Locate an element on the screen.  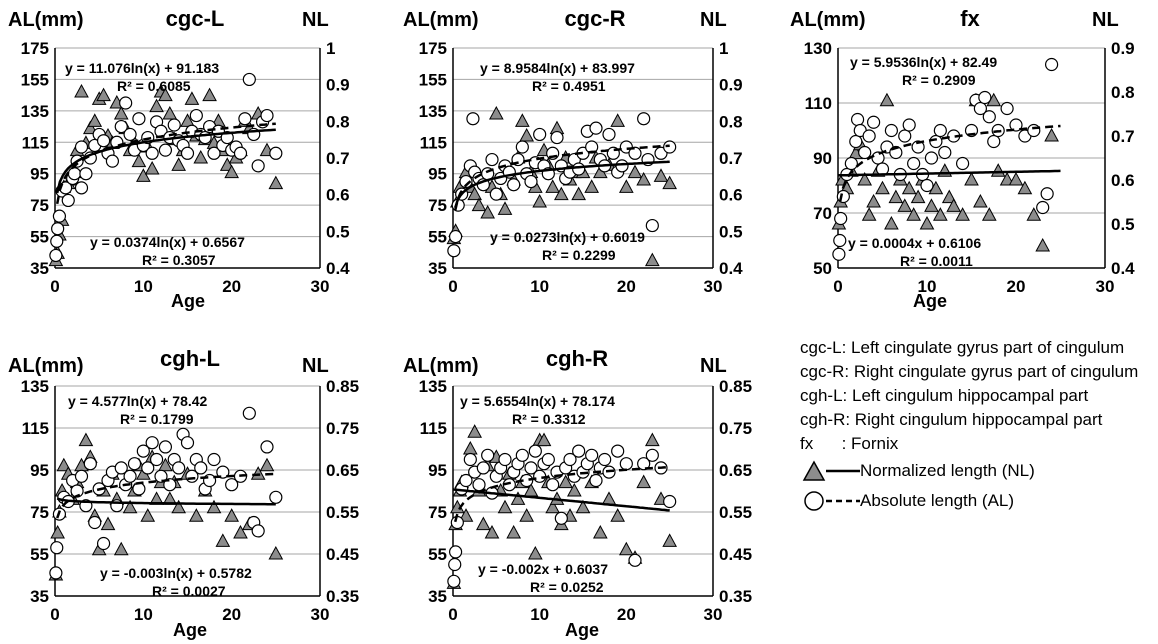
legend-text: Left cingulate gyrus part of cingulum is located at coordinates (988, 347).